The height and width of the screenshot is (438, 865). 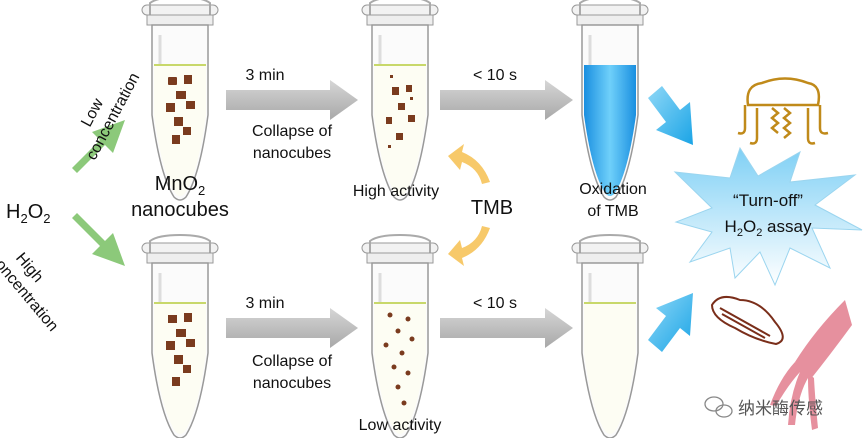 I want to click on low-concentration-label: Lowconcentration, so click(x=105, y=112).